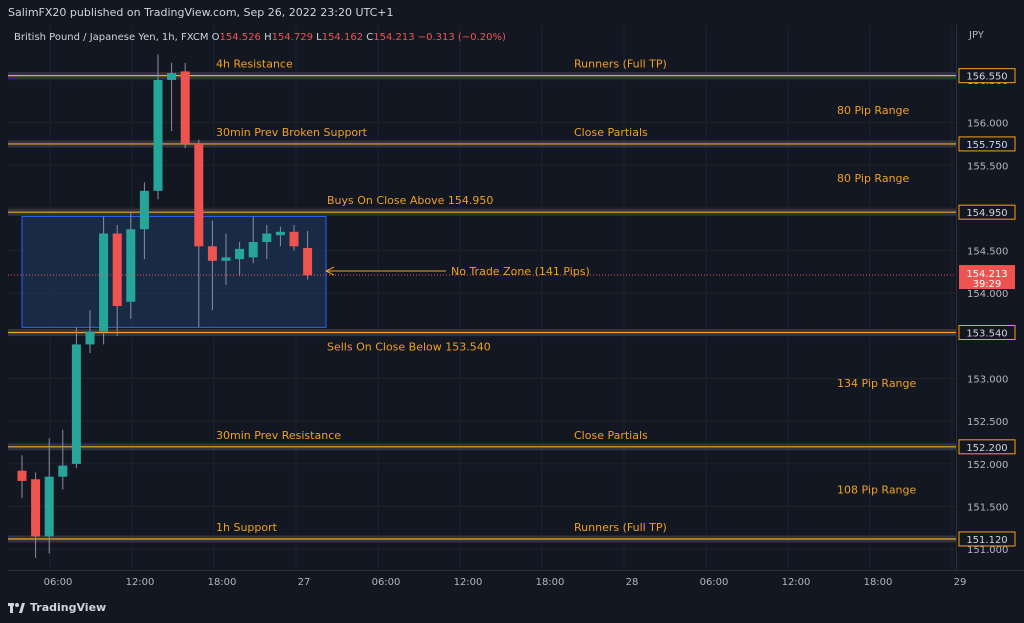 The height and width of the screenshot is (623, 1024). I want to click on level-price-tag: 155.750, so click(987, 144).